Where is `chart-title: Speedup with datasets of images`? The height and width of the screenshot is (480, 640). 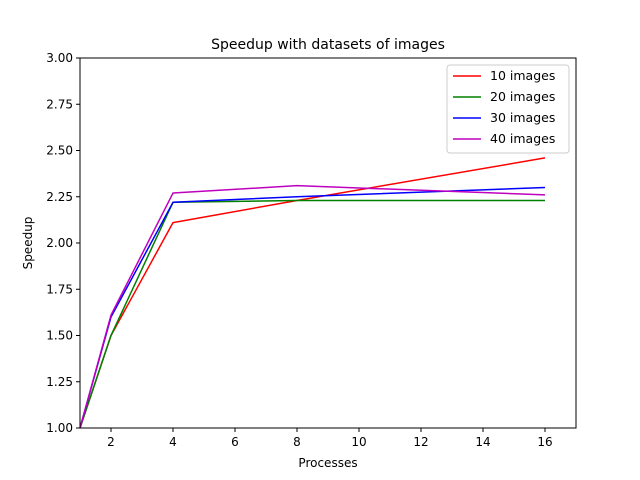 chart-title: Speedup with datasets of images is located at coordinates (328, 45).